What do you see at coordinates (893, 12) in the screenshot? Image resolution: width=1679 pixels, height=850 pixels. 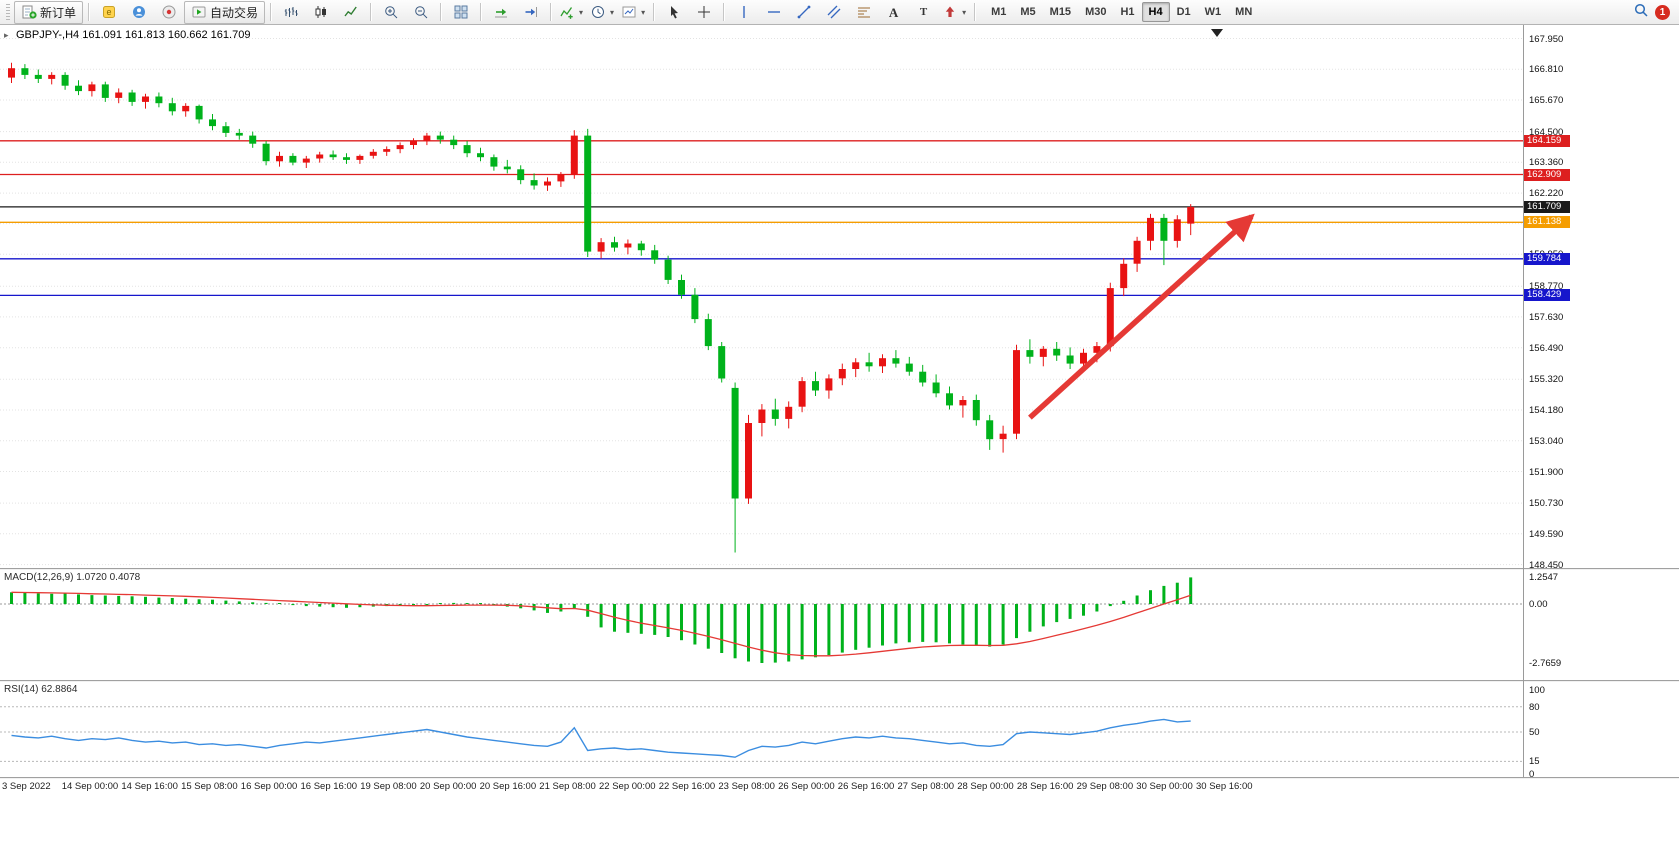 I see `text-button: A` at bounding box center [893, 12].